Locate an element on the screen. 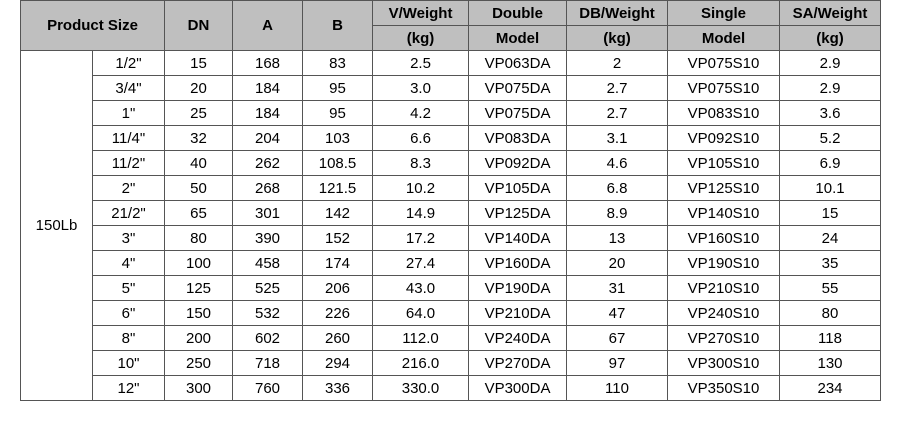  data-cell: 43.0 is located at coordinates (421, 288).